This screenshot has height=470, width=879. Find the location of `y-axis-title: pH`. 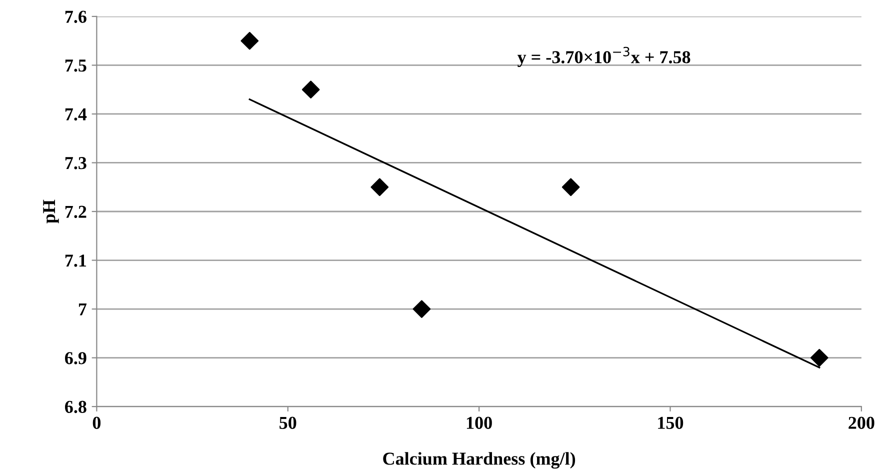

y-axis-title: pH is located at coordinates (51, 212).